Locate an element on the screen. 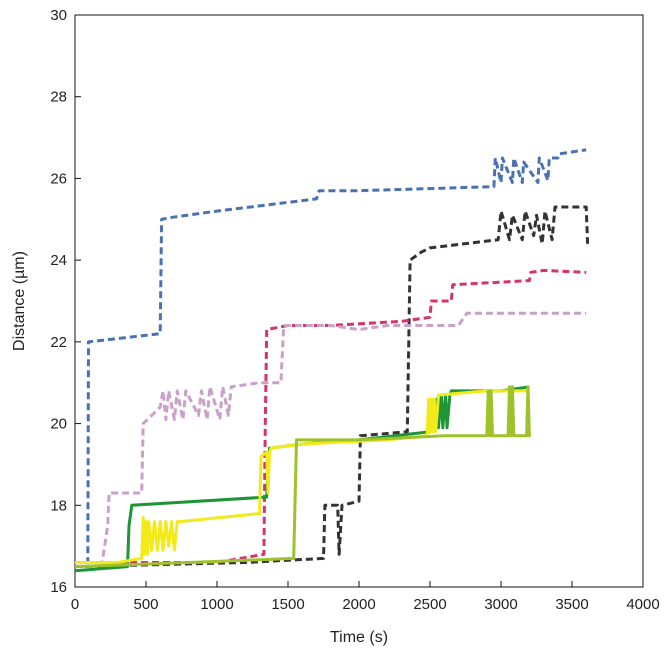 The width and height of the screenshot is (665, 654). y-tick-label: 22 is located at coordinates (58, 342).